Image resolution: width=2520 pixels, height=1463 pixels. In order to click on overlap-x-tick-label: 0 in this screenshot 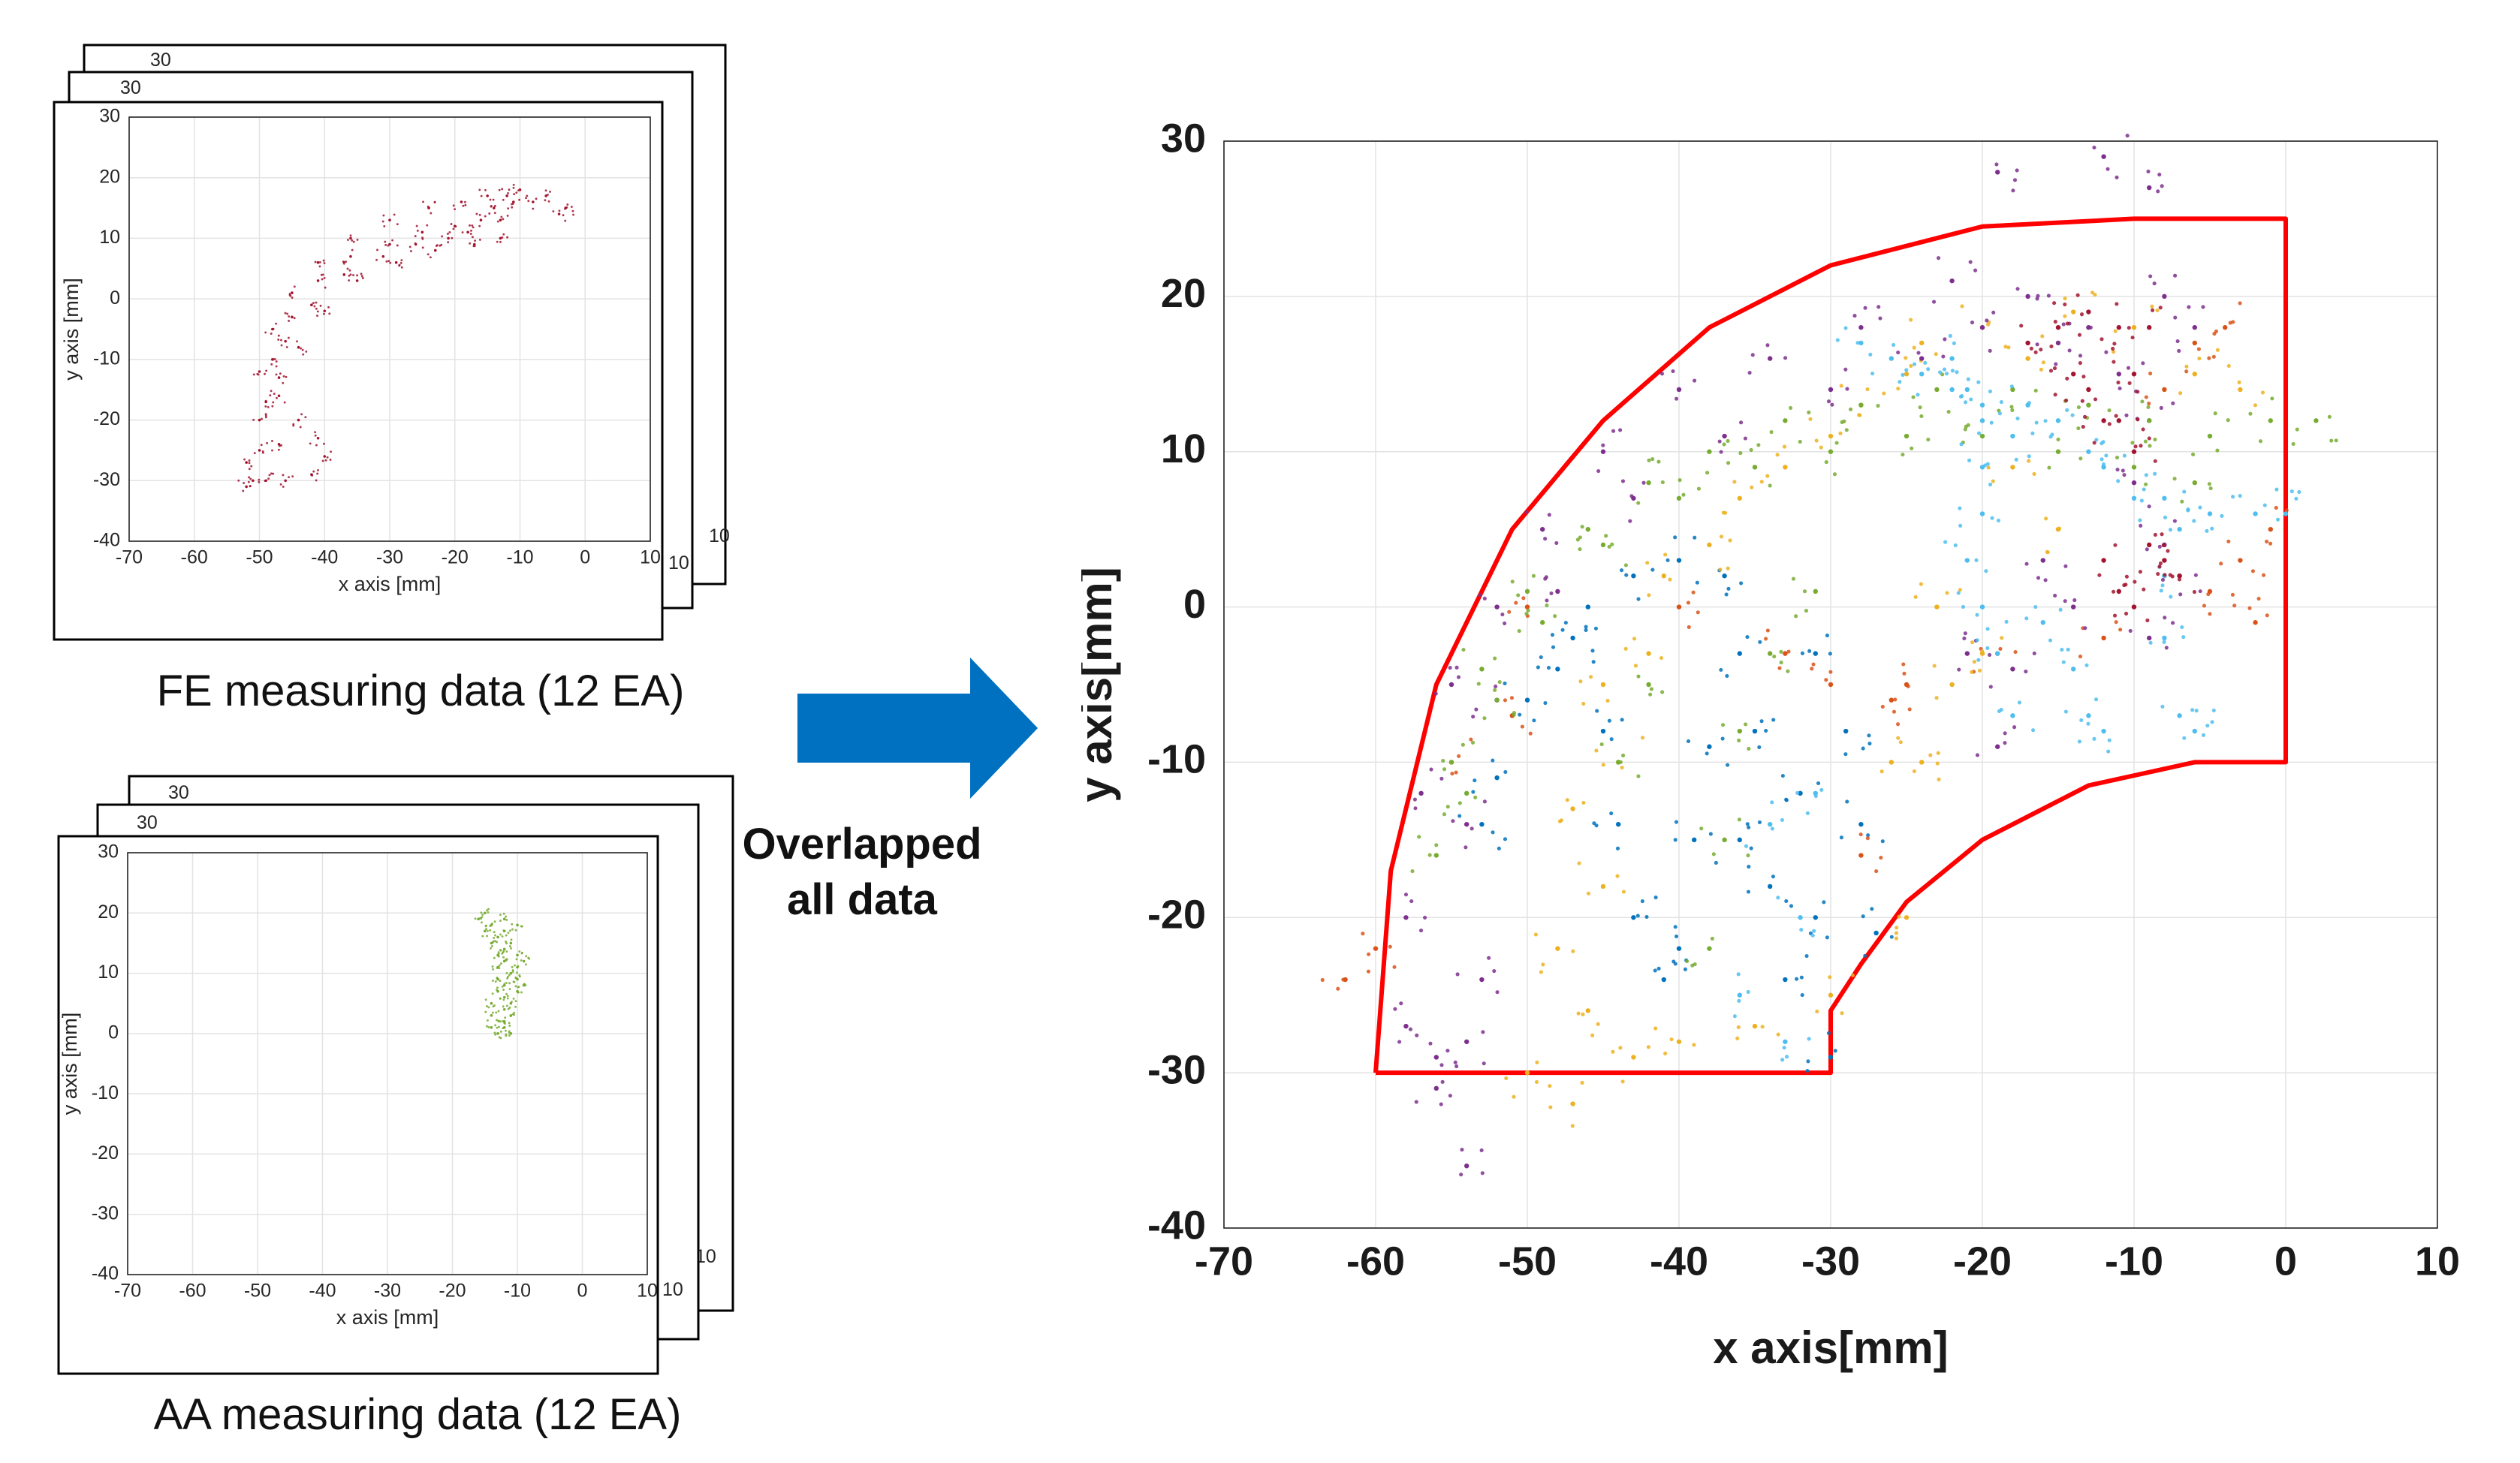, I will do `click(2285, 1261)`.